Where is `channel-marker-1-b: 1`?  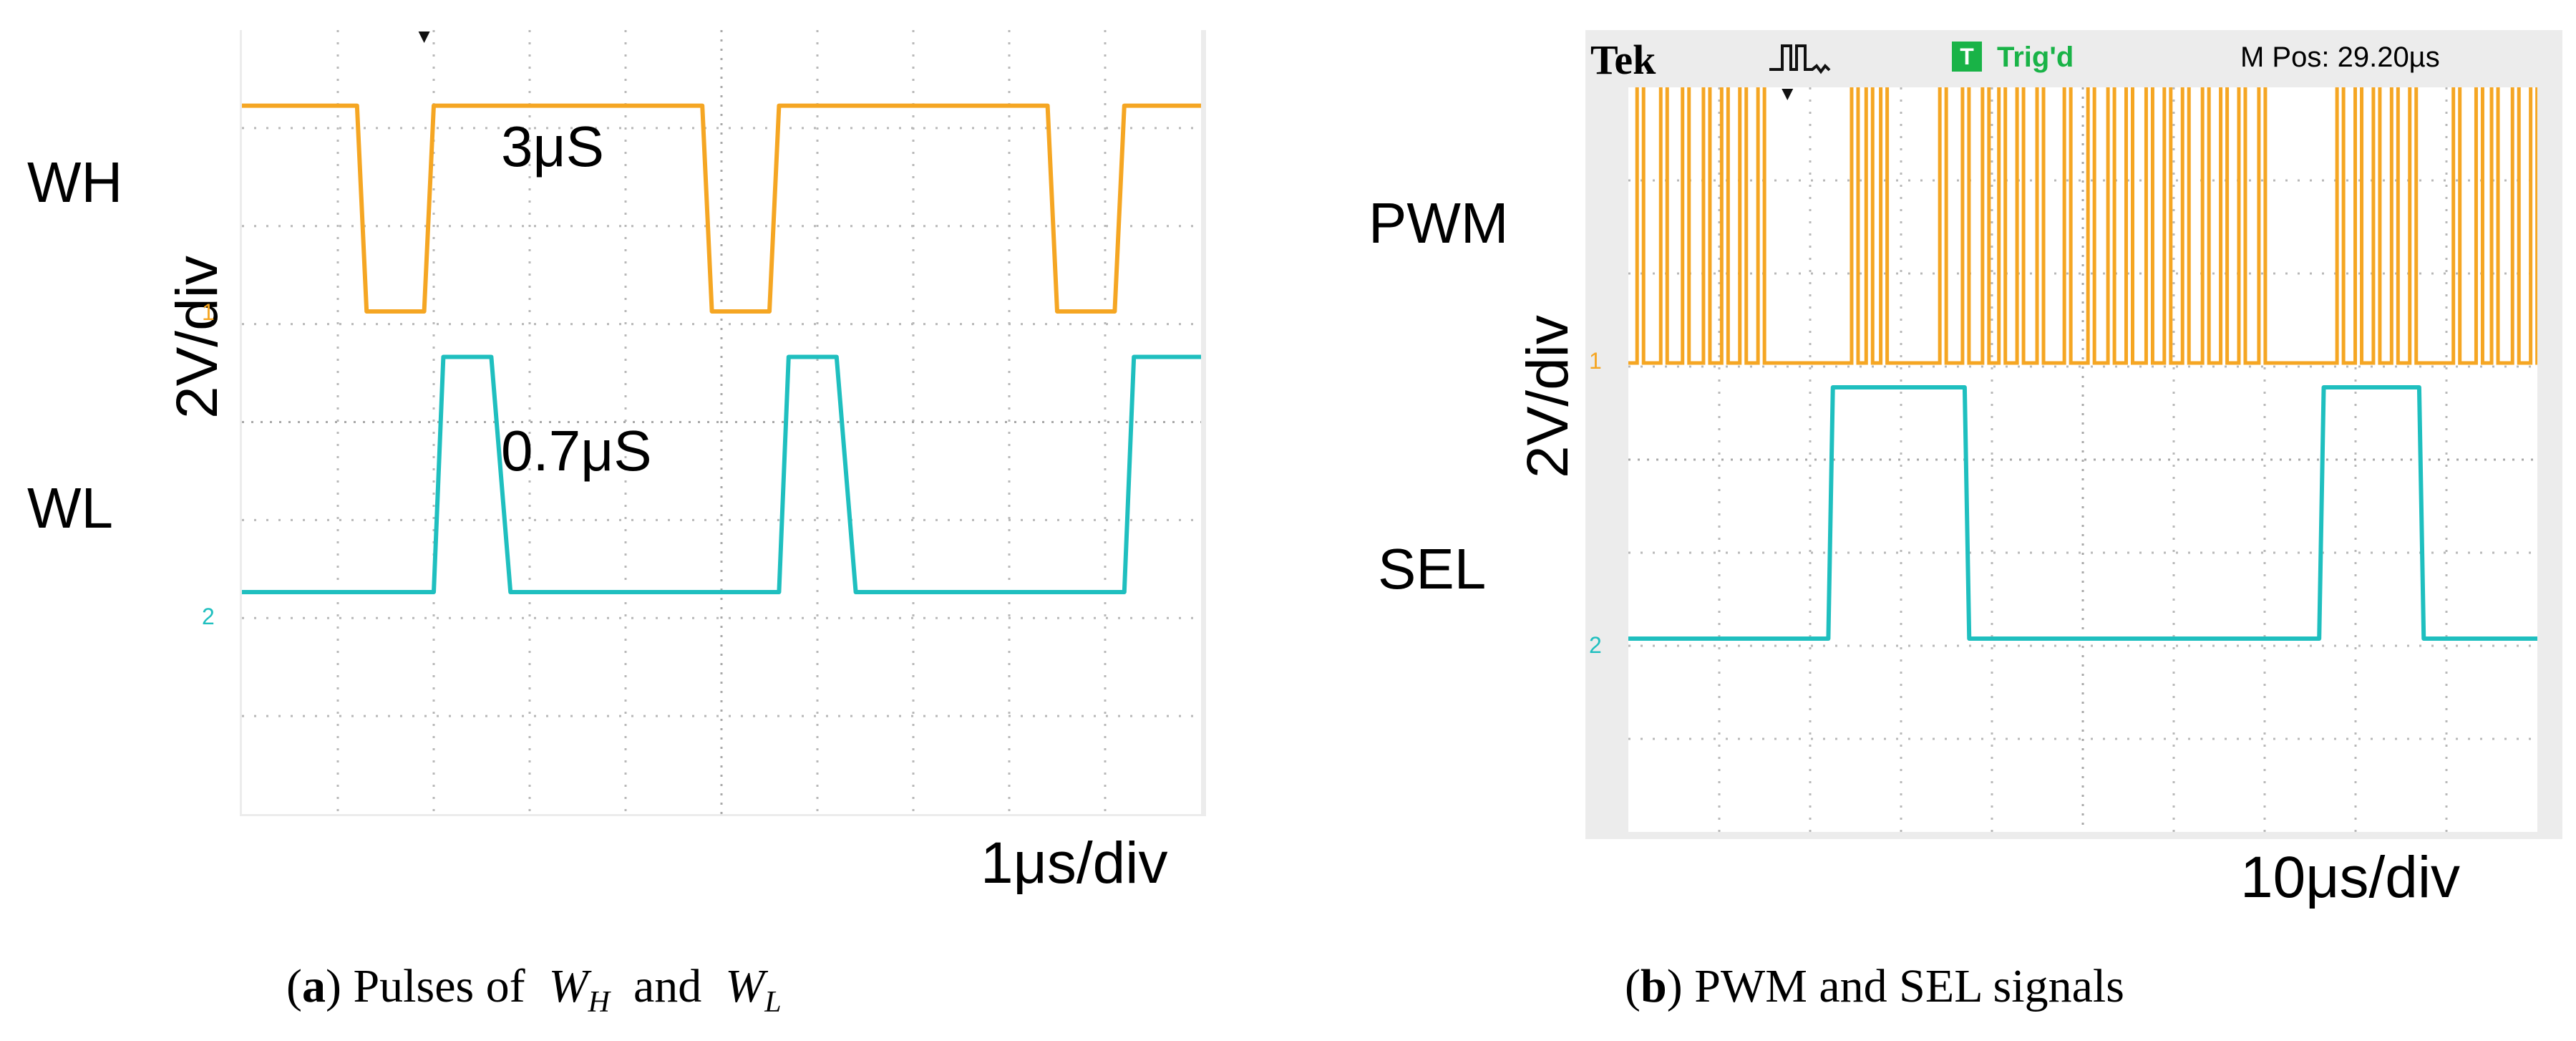 channel-marker-1-b: 1 is located at coordinates (1595, 361).